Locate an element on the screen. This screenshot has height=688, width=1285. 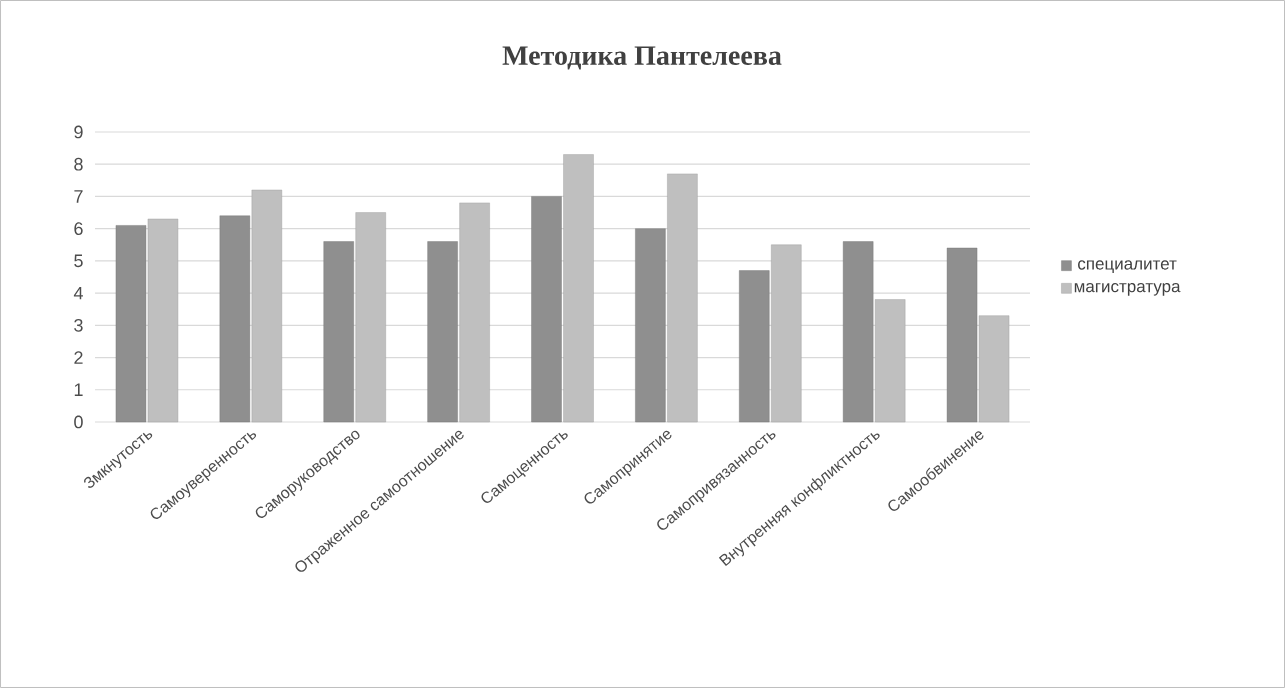
y-tick-label: 0 is located at coordinates (78, 422).